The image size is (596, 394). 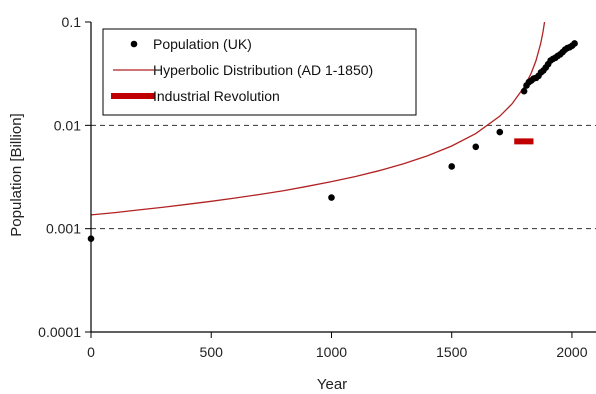 What do you see at coordinates (263, 70) in the screenshot?
I see `legend-label-1: Hyperbolic Distribution (AD 1-1850)` at bounding box center [263, 70].